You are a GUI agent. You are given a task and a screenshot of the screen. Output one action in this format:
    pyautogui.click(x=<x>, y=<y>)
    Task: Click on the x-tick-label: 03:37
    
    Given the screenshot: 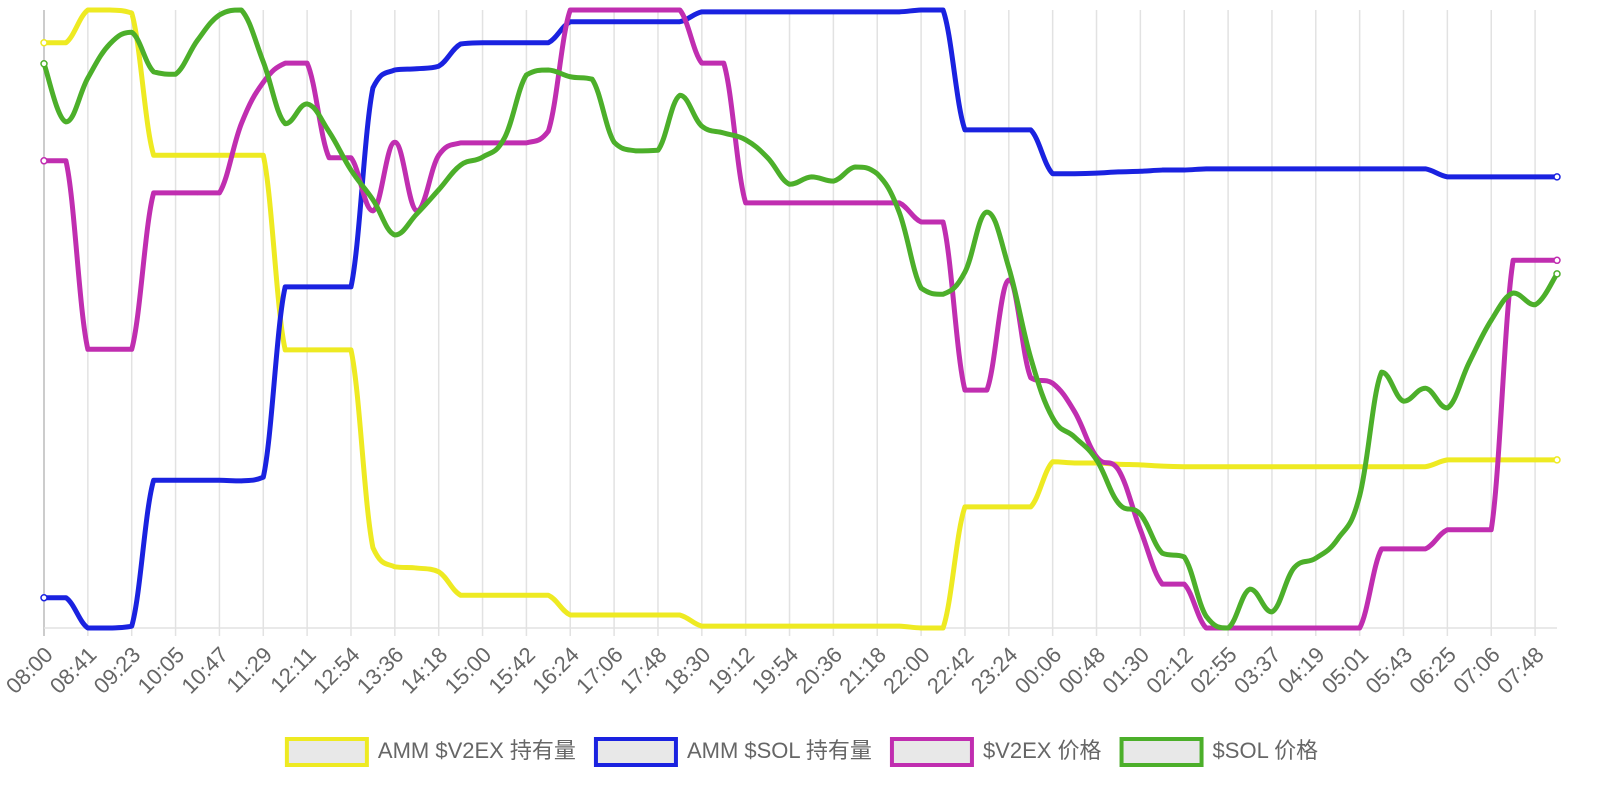 What is the action you would take?
    pyautogui.click(x=1257, y=670)
    